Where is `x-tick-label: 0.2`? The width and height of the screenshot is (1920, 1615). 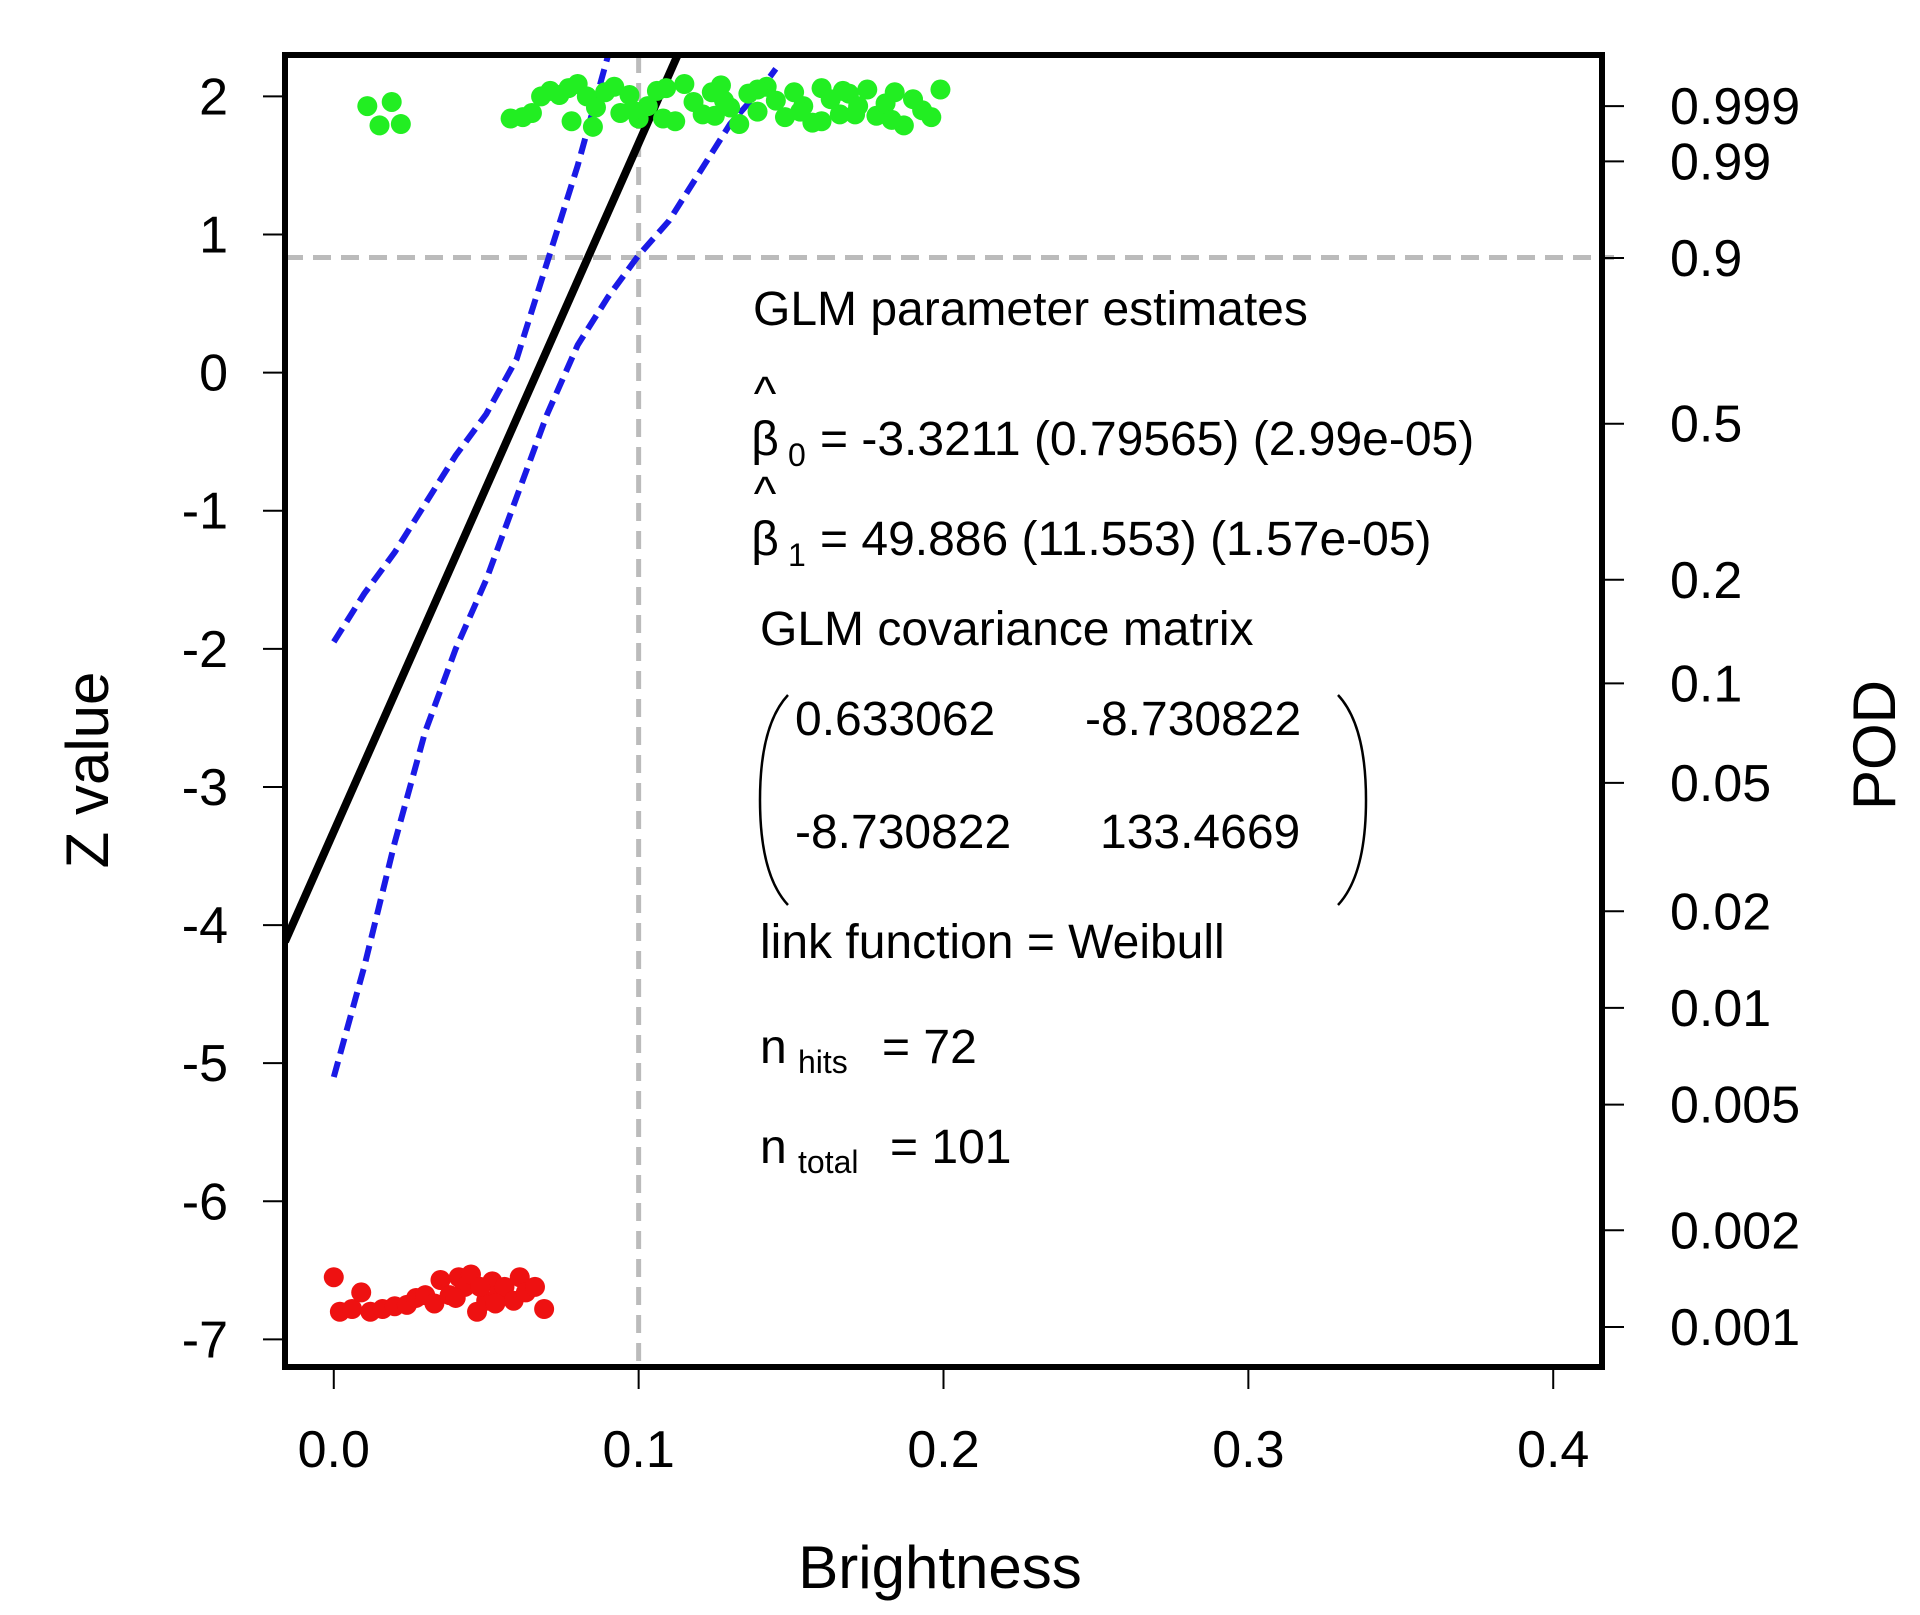 x-tick-label: 0.2 is located at coordinates (943, 1450).